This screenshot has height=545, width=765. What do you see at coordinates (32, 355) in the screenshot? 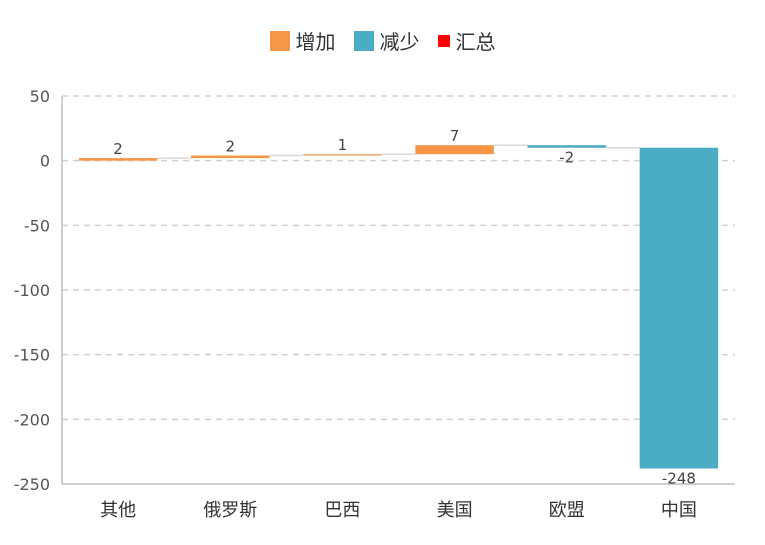
I see `y-tick-label: -150` at bounding box center [32, 355].